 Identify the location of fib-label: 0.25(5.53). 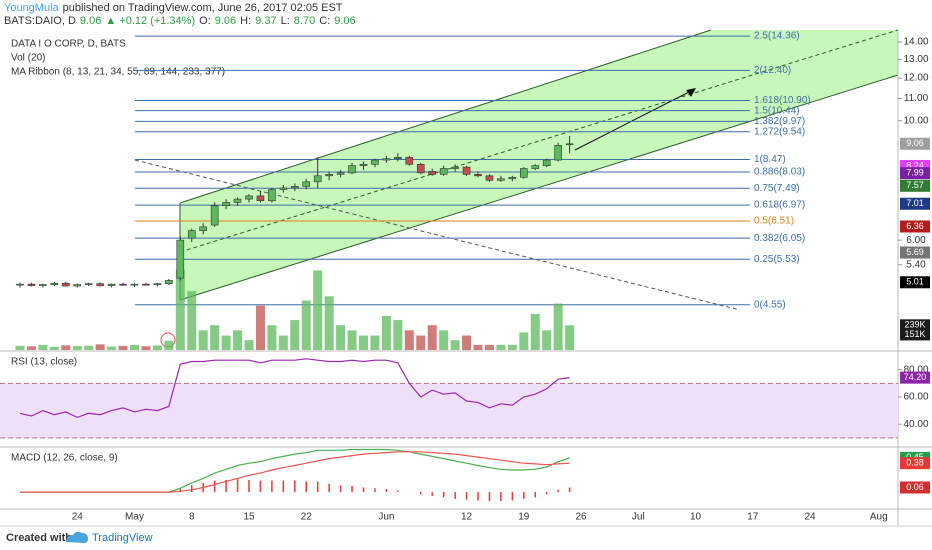
(777, 259).